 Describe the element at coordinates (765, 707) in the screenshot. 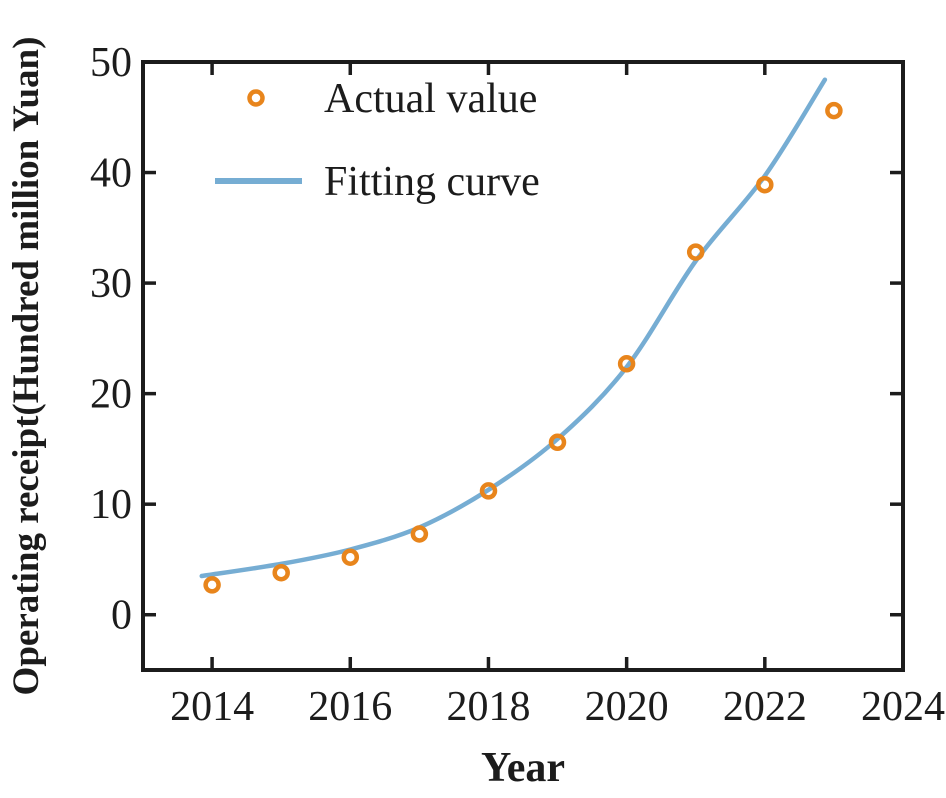

I see `x-tick-label: 2022` at that location.